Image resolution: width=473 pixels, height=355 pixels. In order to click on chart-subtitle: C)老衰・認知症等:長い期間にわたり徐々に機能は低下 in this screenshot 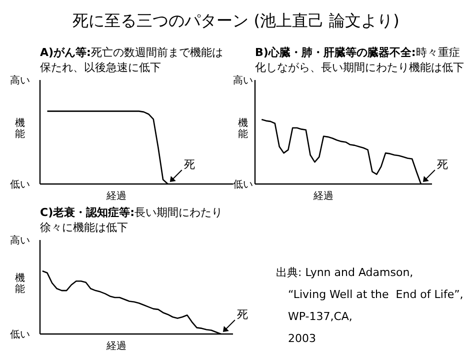, I will do `click(131, 220)`.